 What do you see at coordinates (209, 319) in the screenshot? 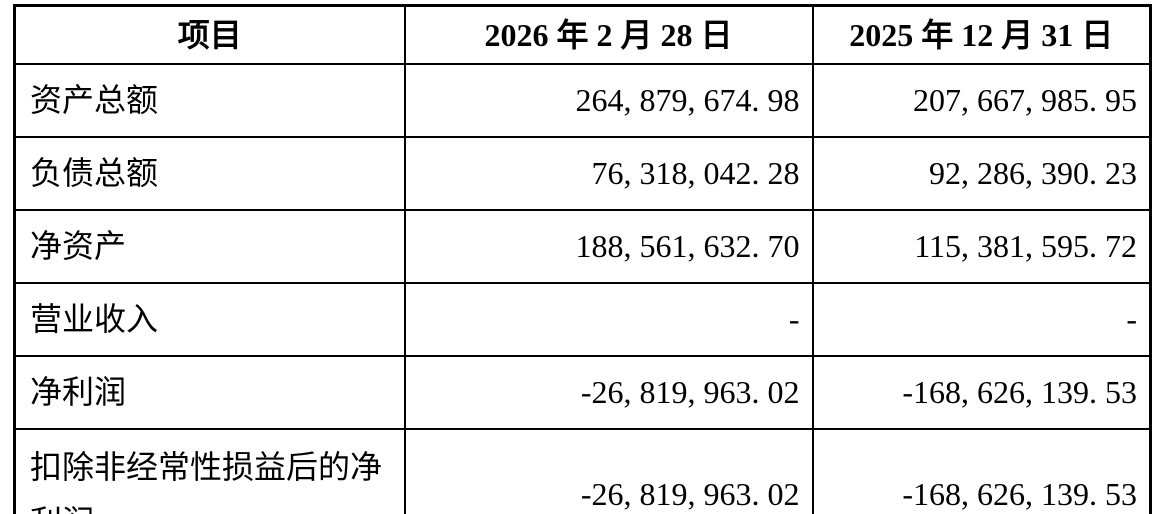
I see `row-label-operating-revenue: 营业收入` at bounding box center [209, 319].